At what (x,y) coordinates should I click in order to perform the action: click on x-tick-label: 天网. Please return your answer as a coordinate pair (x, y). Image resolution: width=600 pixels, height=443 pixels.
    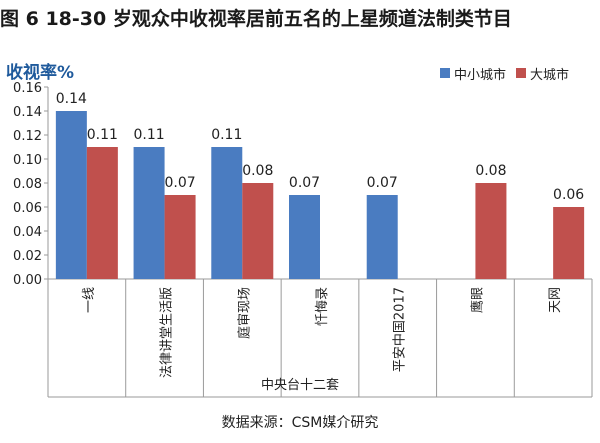
    Looking at the image, I should click on (555, 300).